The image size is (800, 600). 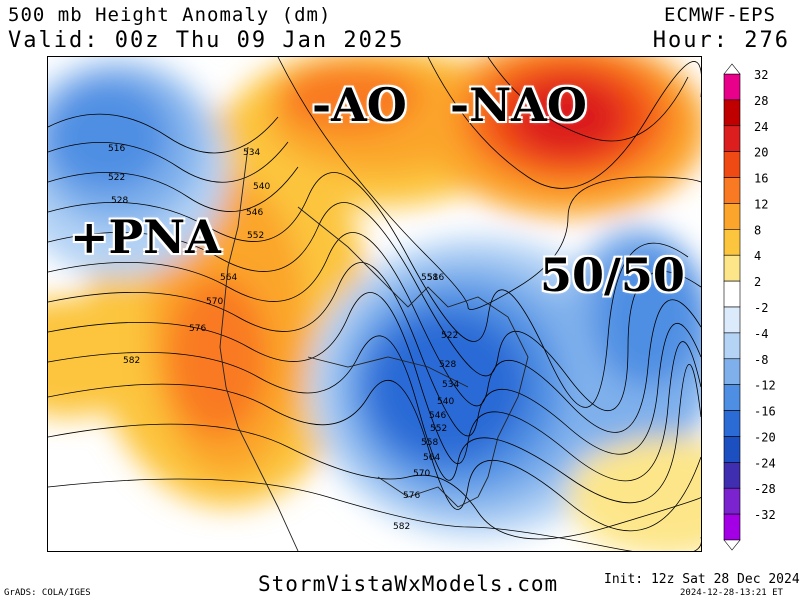 What do you see at coordinates (408, 584) in the screenshot?
I see `site-name: StormVistaWxModels.com` at bounding box center [408, 584].